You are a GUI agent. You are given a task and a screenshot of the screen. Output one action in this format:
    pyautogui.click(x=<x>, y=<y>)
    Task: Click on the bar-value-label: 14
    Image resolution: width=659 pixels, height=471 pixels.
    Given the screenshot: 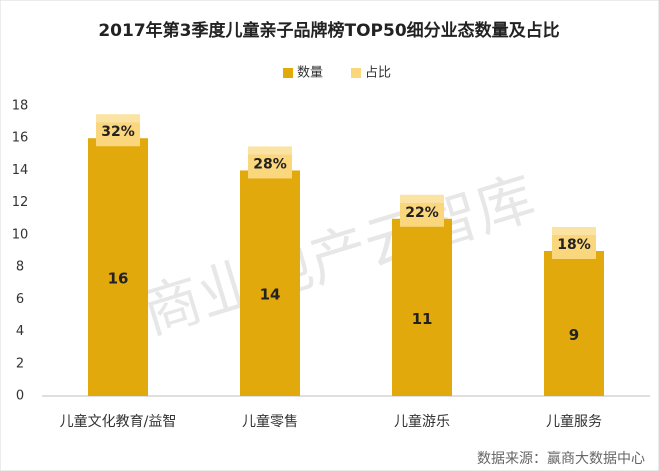 What is the action you would take?
    pyautogui.click(x=270, y=295)
    